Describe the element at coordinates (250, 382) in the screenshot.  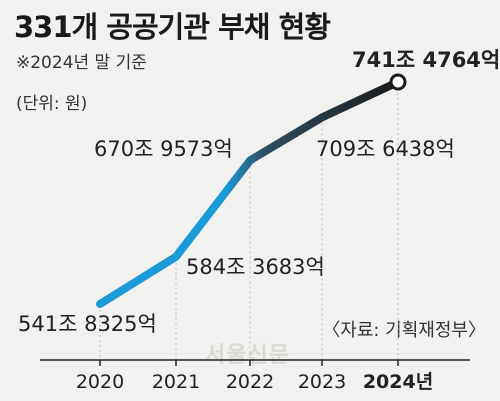
I see `x-tick-label: 2022` at that location.